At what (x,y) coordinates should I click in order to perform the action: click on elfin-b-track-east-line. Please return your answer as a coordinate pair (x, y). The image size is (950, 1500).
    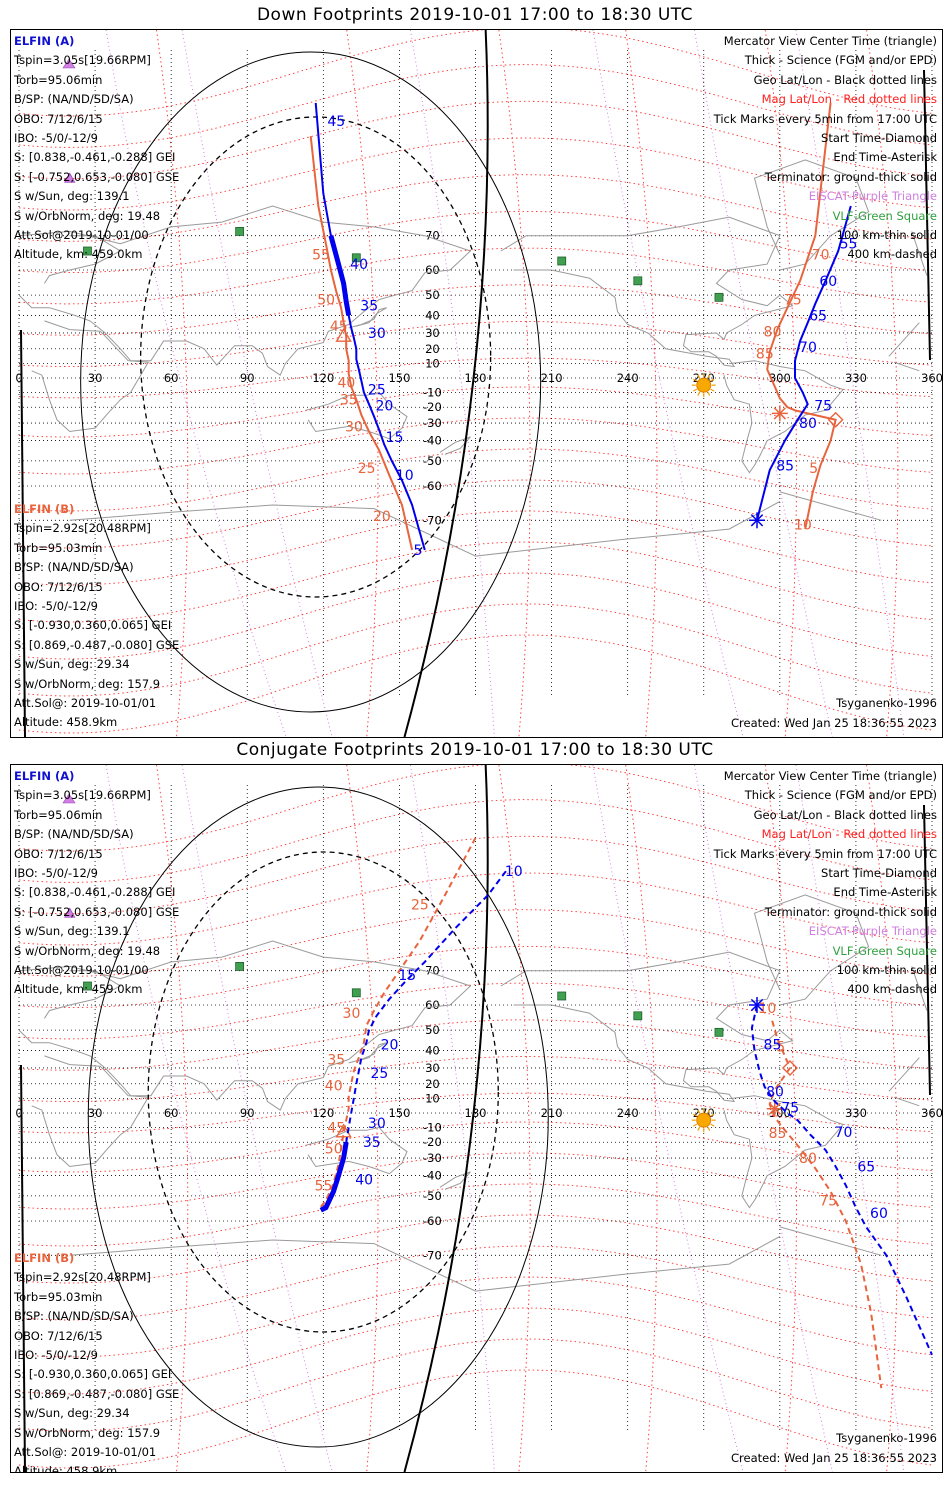
    Looking at the image, I should click on (801, 316).